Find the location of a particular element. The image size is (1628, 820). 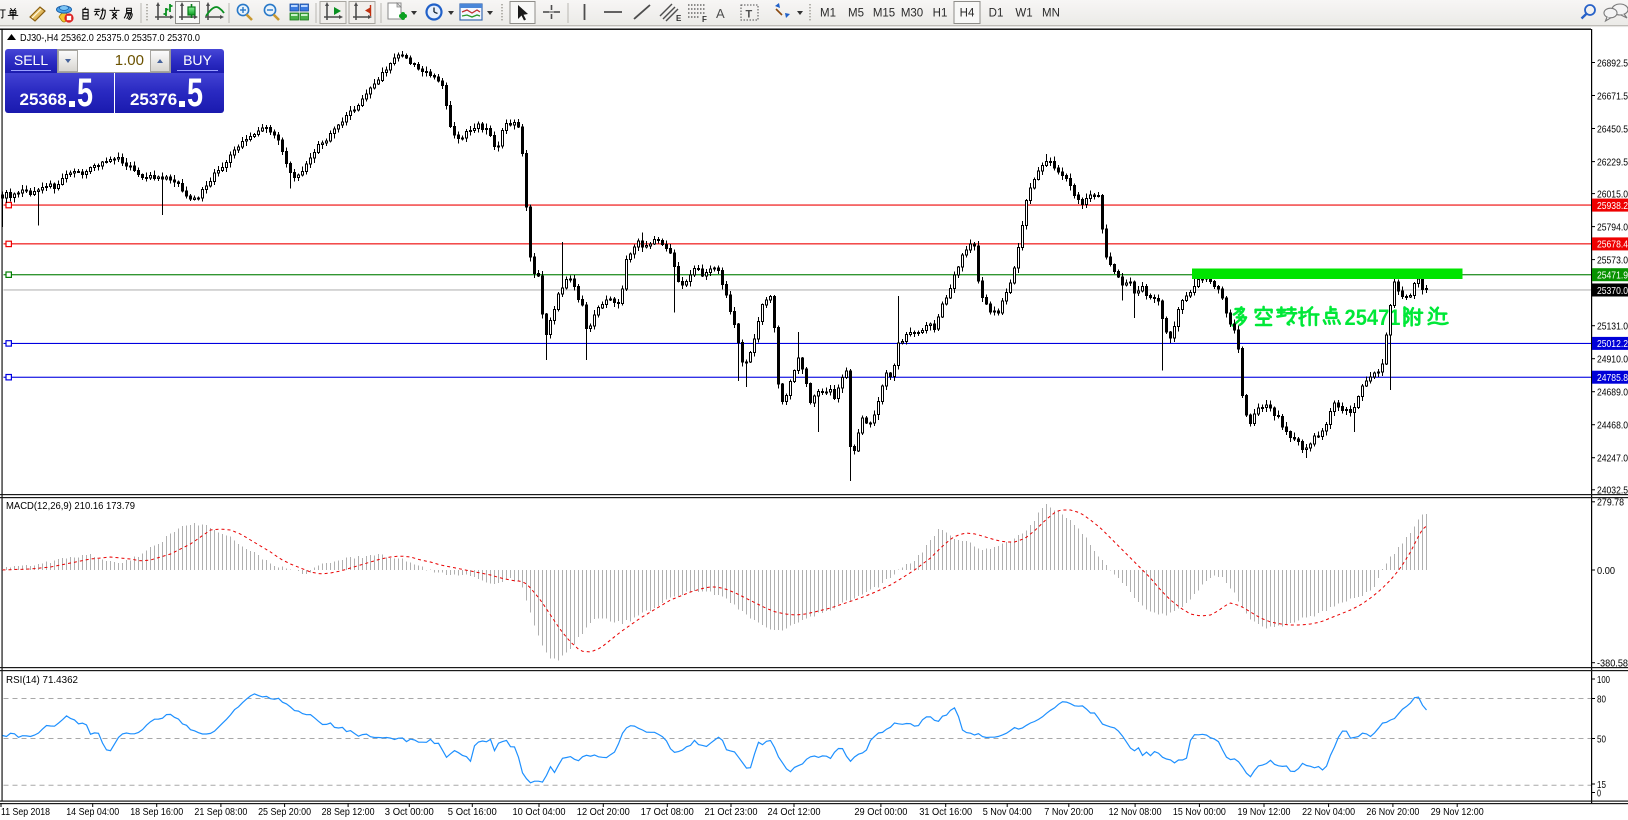

svg-text: H4 is located at coordinates (967, 14).